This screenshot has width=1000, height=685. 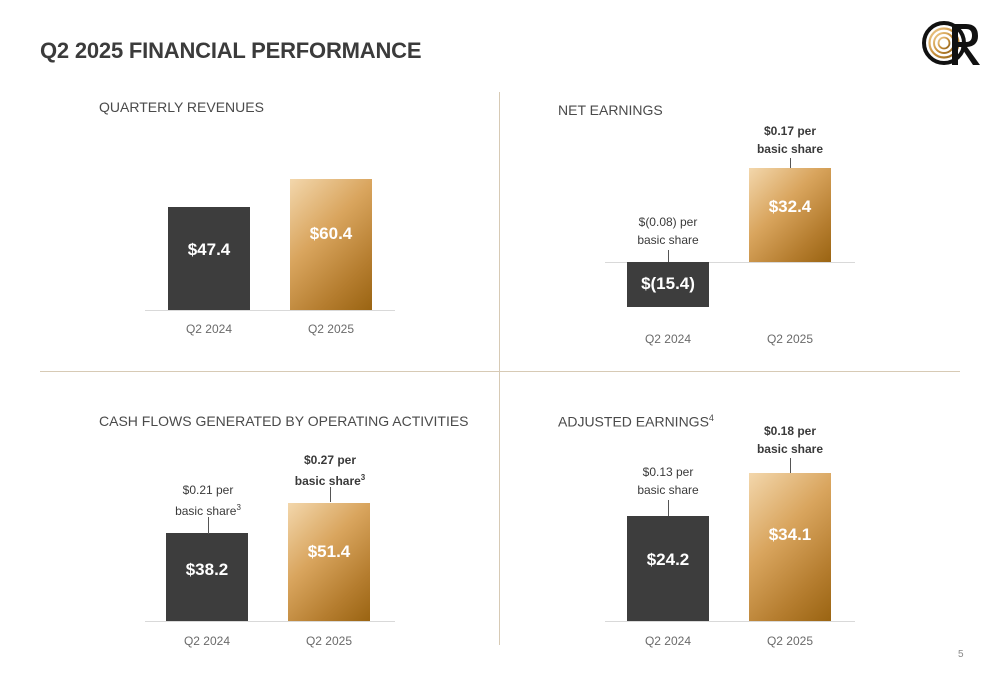 What do you see at coordinates (330, 470) in the screenshot?
I see `per-share-annotation: $0.27 per basic share3` at bounding box center [330, 470].